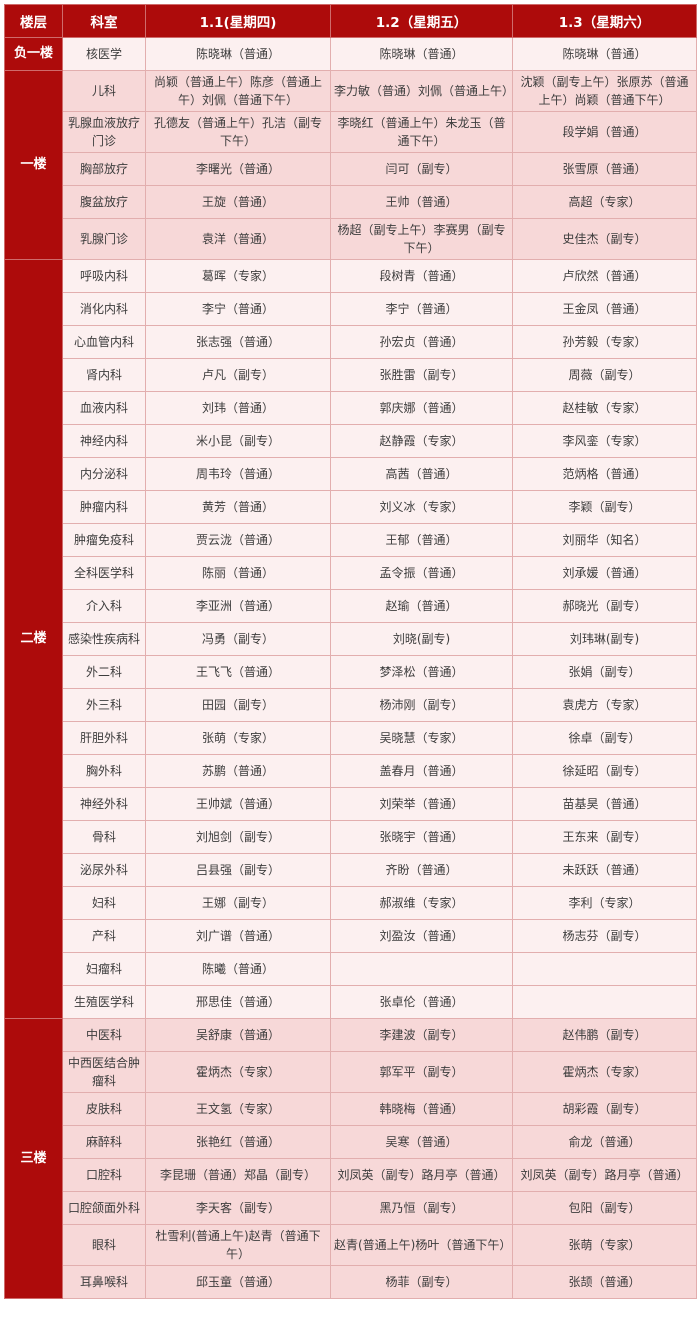 This screenshot has height=1326, width=700. What do you see at coordinates (104, 936) in the screenshot?
I see `department-cell: 产科` at bounding box center [104, 936].